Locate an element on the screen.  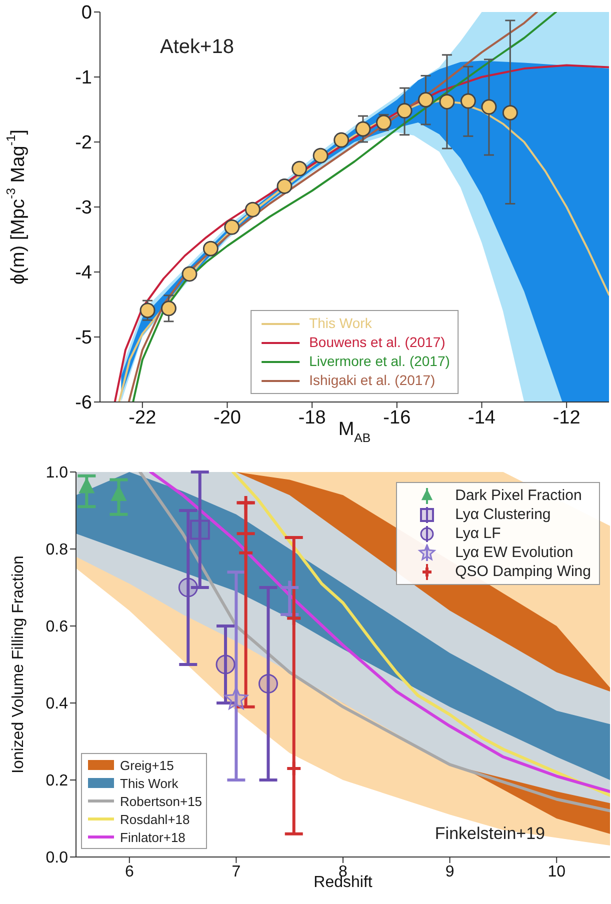
y-tick-label: 0.0 is located at coordinates (57, 858).